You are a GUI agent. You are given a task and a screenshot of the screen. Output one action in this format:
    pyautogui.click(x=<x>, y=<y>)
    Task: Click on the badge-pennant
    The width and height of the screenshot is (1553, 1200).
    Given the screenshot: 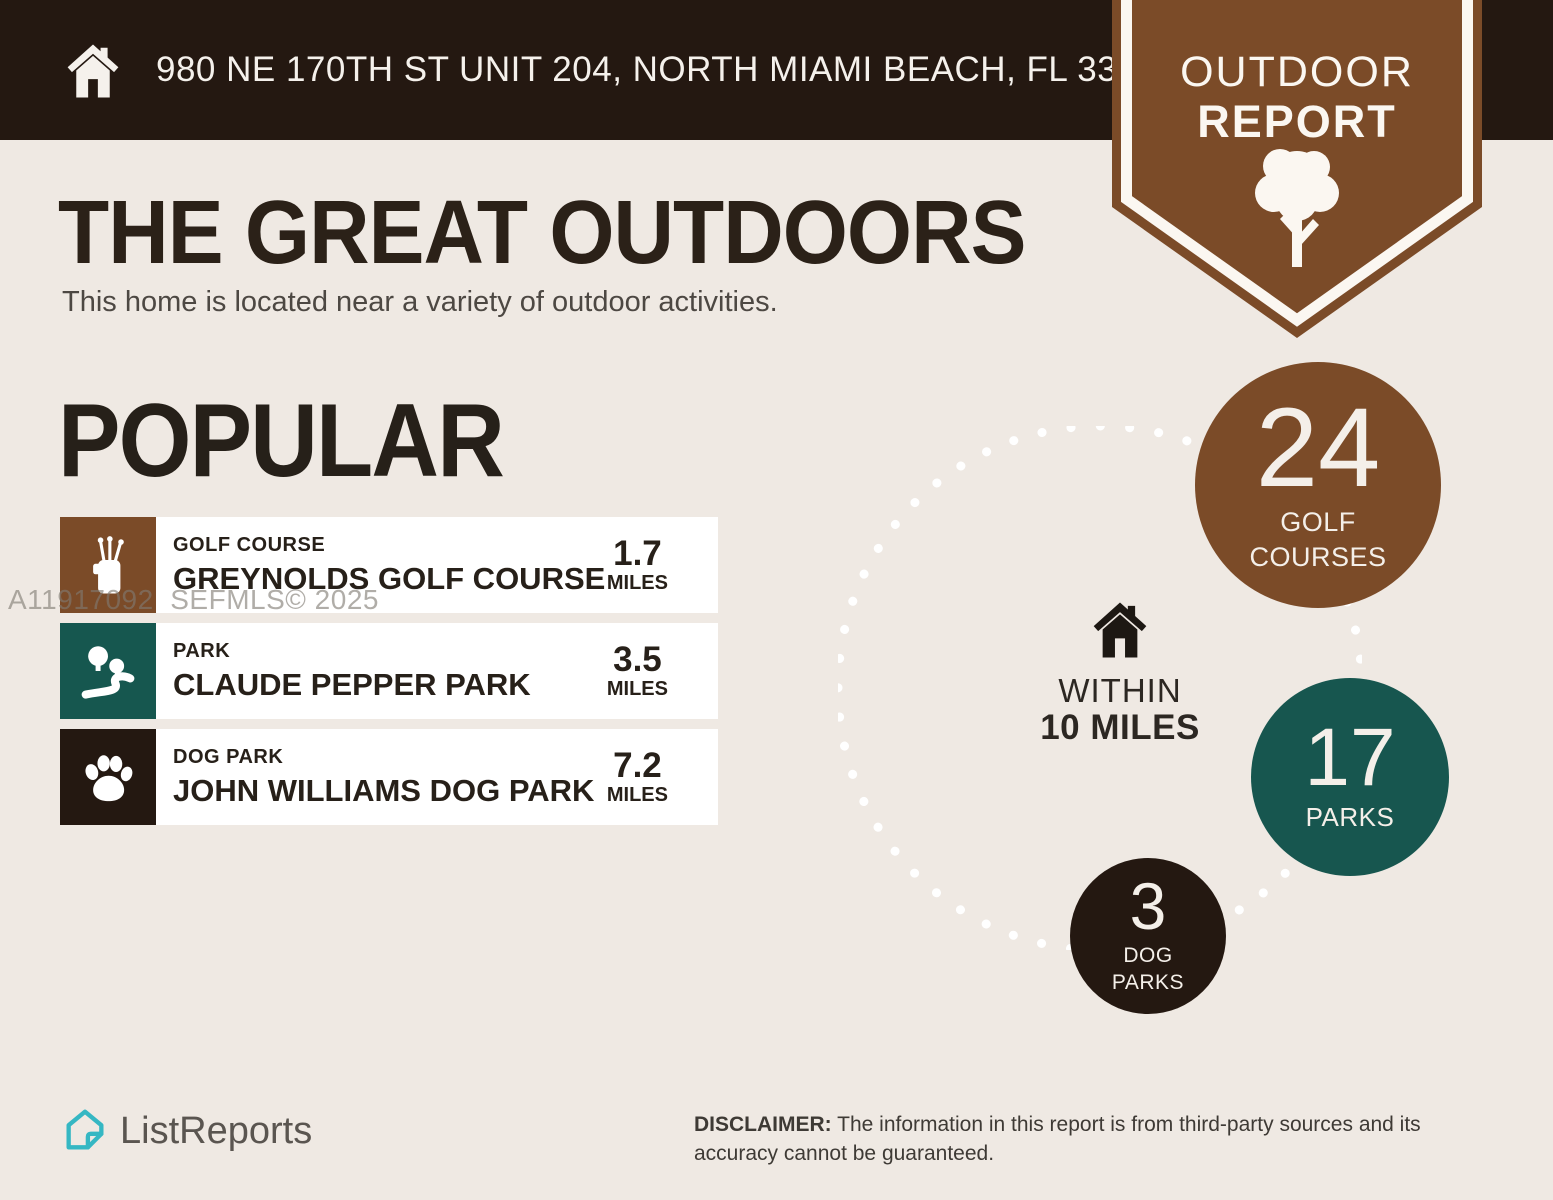 What is the action you would take?
    pyautogui.click(x=1297, y=169)
    